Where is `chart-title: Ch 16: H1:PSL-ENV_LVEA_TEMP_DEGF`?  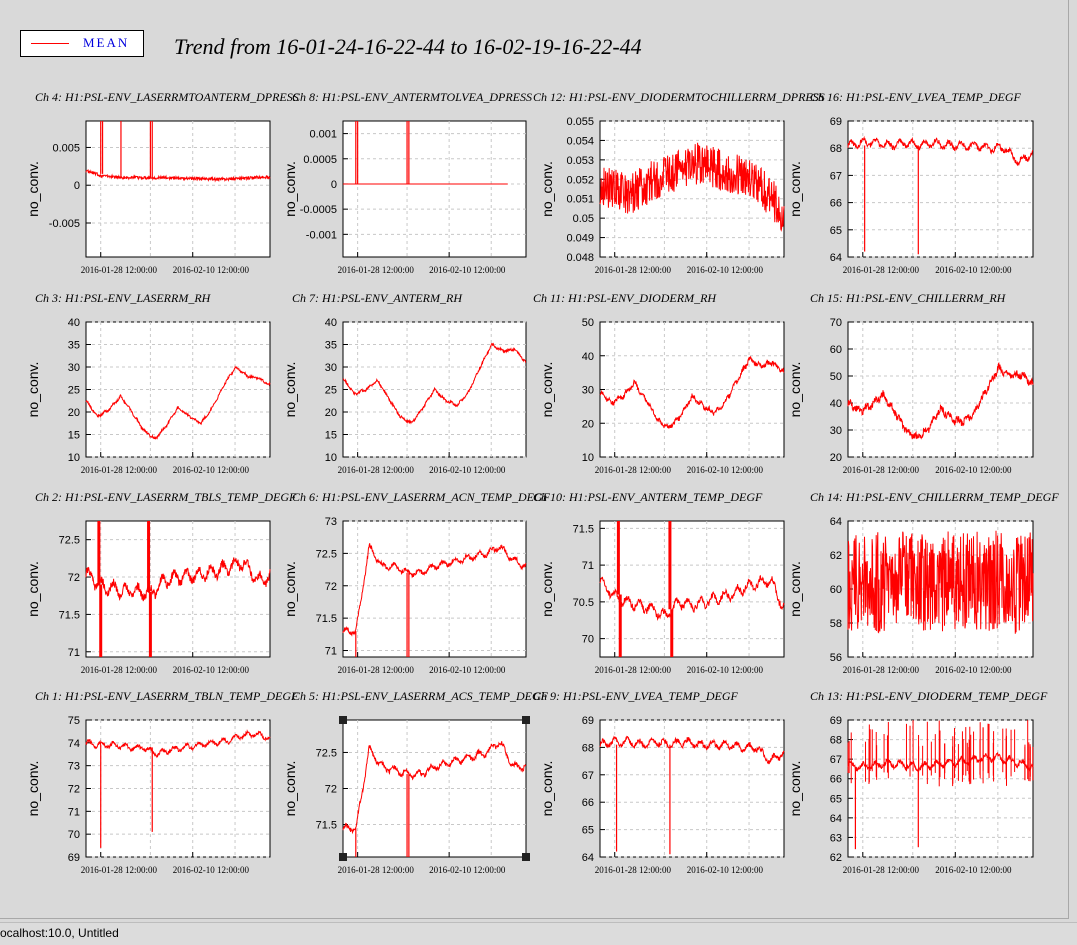
chart-title: Ch 16: H1:PSL-ENV_LVEA_TEMP_DEGF is located at coordinates (916, 97).